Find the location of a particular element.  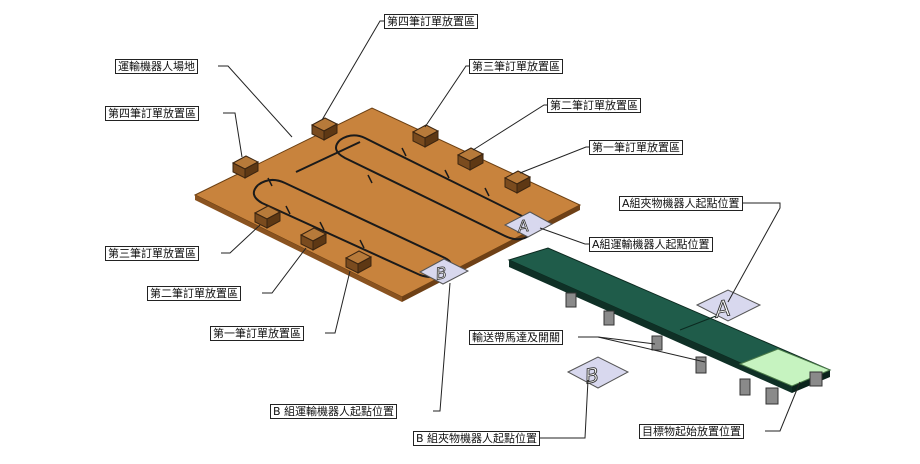

arm-a-start-pad: A is located at coordinates (728, 306).